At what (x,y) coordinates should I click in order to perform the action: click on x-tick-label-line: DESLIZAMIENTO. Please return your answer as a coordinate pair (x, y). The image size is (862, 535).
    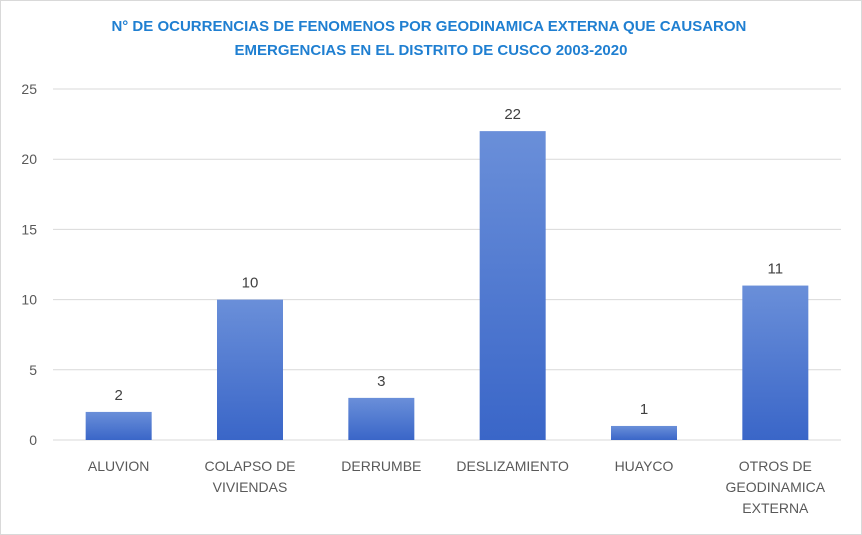
    Looking at the image, I should click on (512, 466).